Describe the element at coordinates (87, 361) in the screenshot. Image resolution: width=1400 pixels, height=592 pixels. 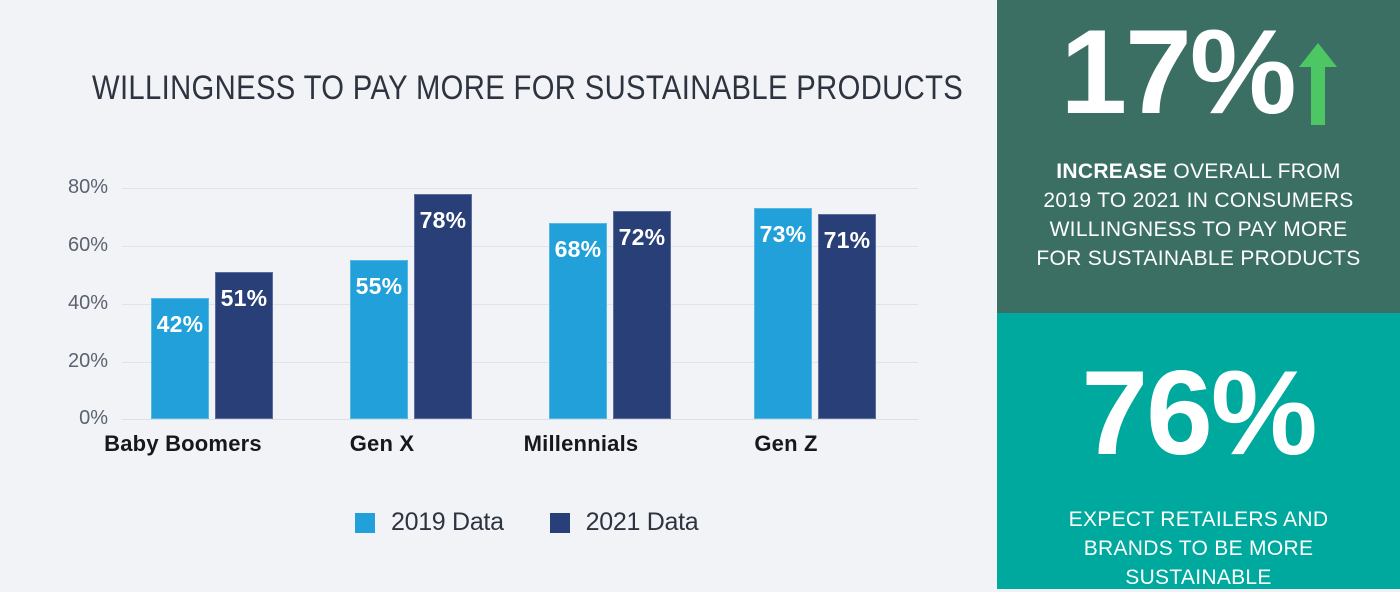
I see `y-axis-tick-20: 20%` at that location.